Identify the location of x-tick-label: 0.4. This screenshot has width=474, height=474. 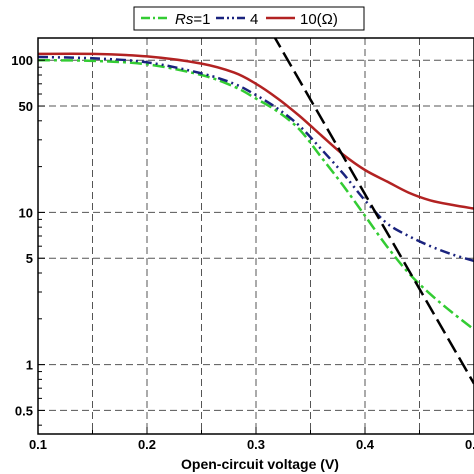
(365, 444).